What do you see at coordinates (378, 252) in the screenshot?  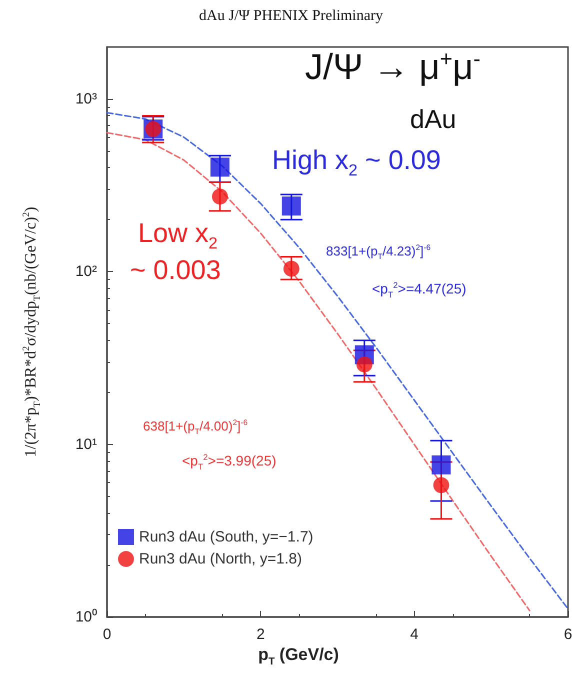 I see `annotation: 833[1+(p$_{T}$/4.23)$^{2}$]$^{-6}$` at bounding box center [378, 252].